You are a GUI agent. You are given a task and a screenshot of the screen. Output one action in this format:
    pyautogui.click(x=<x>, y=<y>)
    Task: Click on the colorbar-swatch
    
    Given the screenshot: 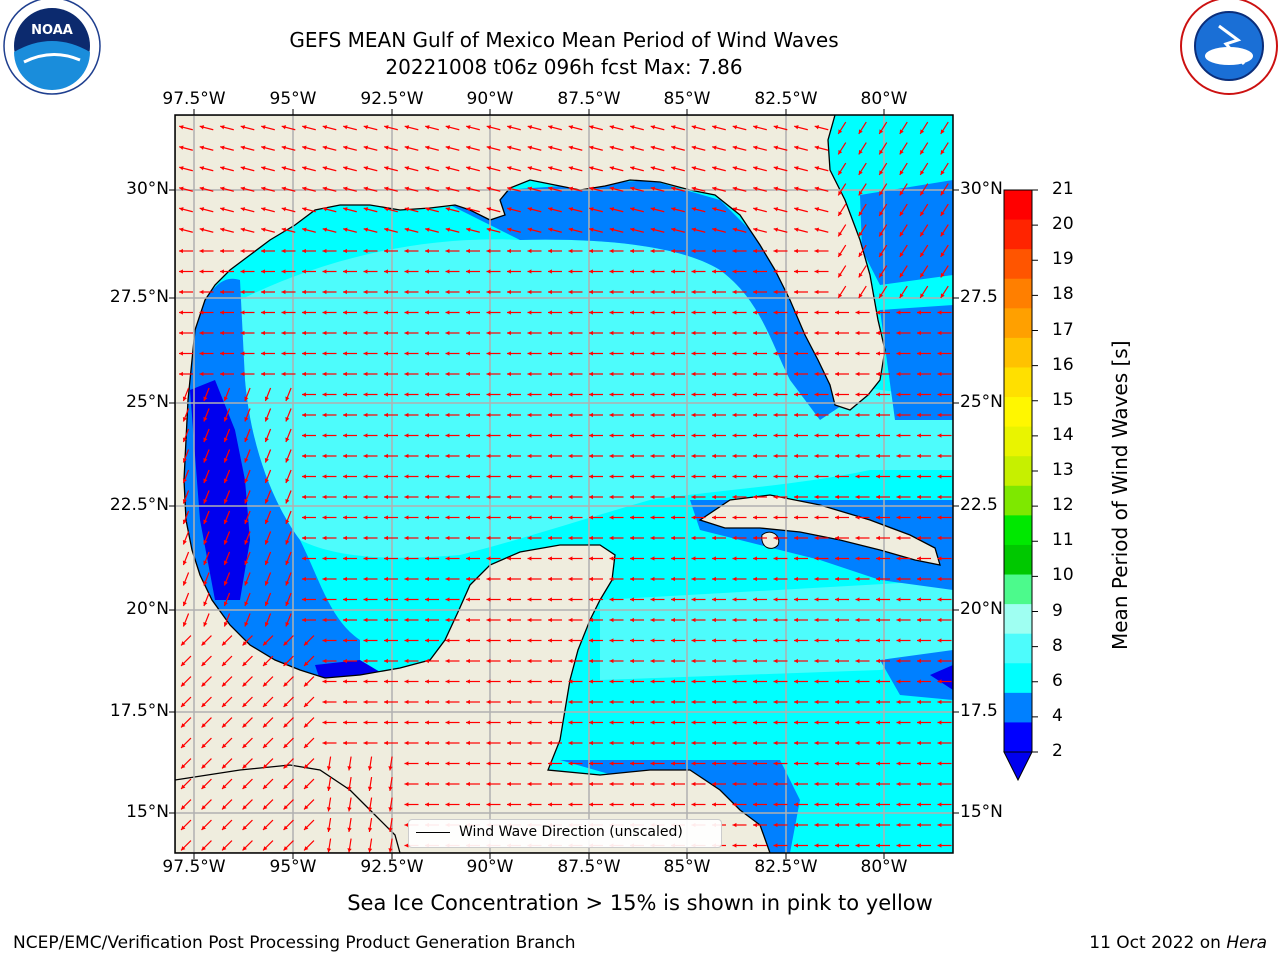 What is the action you would take?
    pyautogui.click(x=1018, y=560)
    